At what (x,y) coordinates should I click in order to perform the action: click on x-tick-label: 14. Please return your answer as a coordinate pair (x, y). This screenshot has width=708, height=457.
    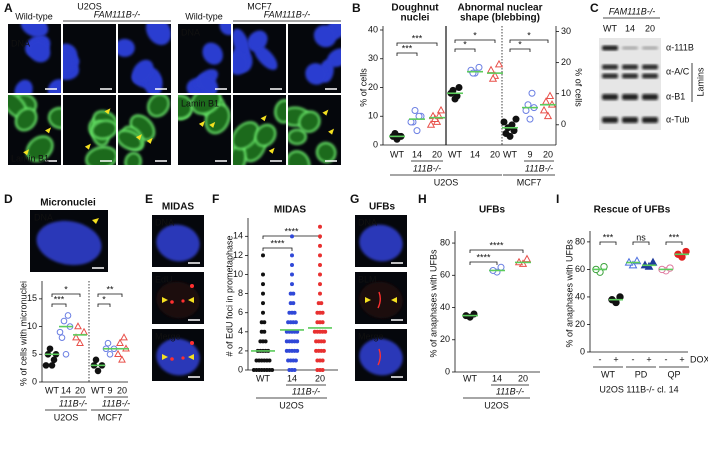
    Looking at the image, I should click on (475, 154).